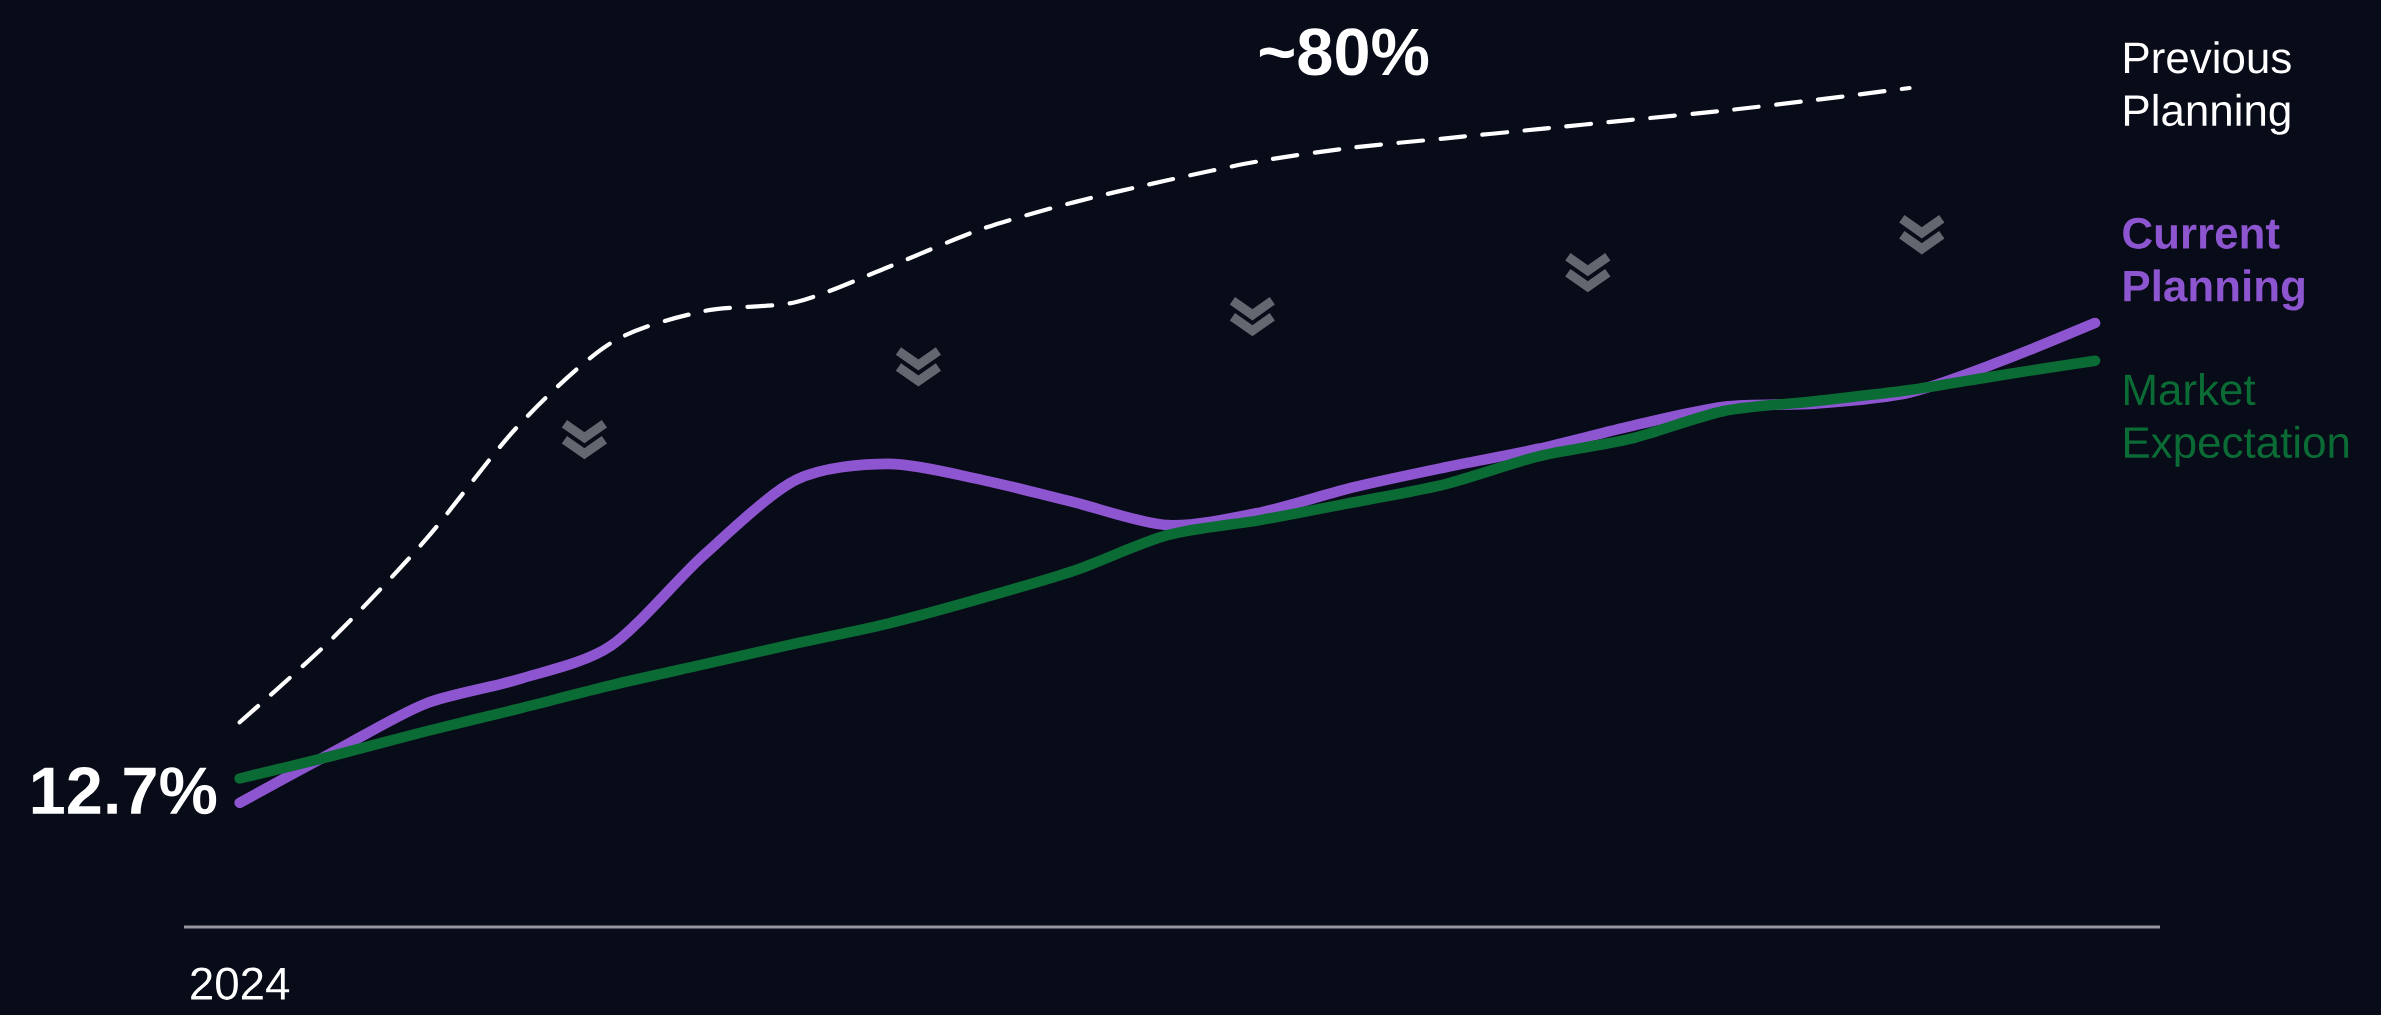 The height and width of the screenshot is (1015, 2381). Describe the element at coordinates (240, 983) in the screenshot. I see `text: 2024` at that location.